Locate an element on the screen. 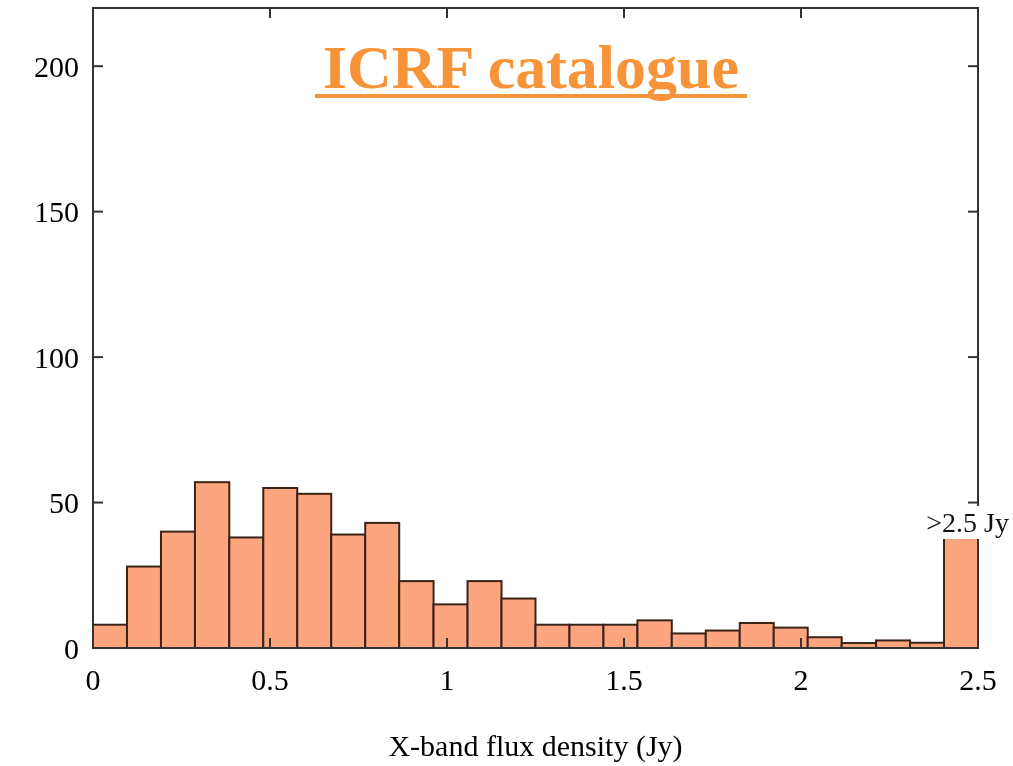 This screenshot has height=766, width=1013. x-tick-label: 0 is located at coordinates (93, 679).